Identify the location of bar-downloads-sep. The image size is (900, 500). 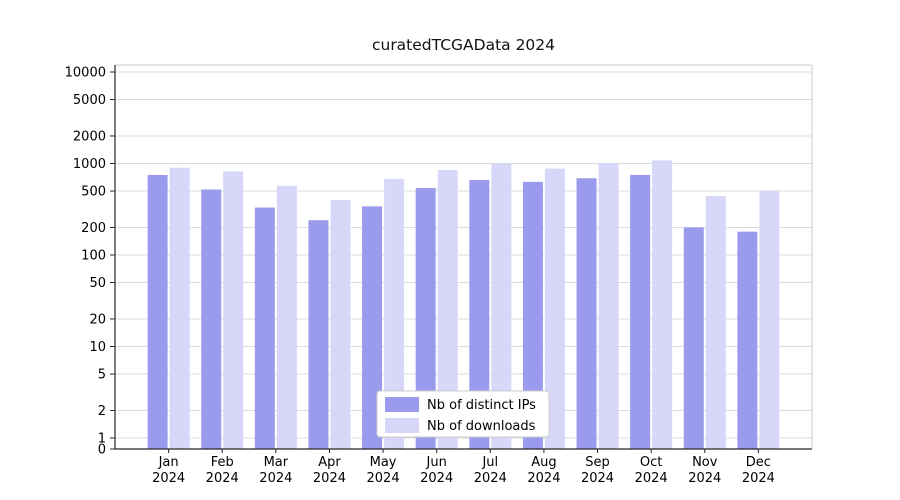
(608, 306).